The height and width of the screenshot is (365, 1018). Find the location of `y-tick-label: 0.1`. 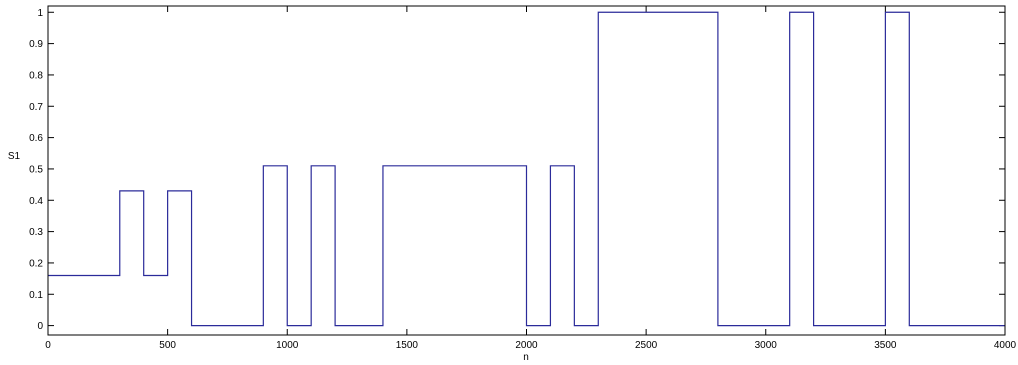

y-tick-label: 0.1 is located at coordinates (36, 295).